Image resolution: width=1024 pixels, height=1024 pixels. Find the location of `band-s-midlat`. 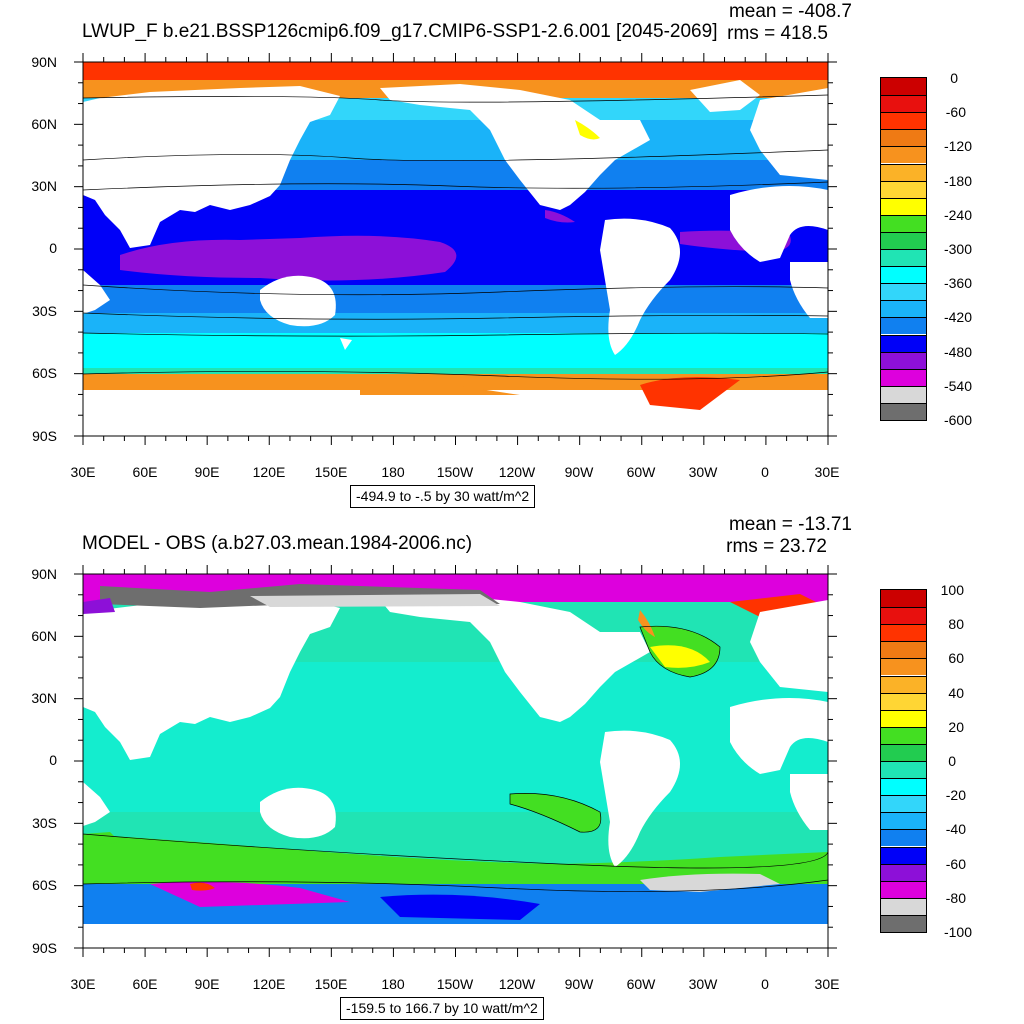

band-s-midlat is located at coordinates (455, 323).